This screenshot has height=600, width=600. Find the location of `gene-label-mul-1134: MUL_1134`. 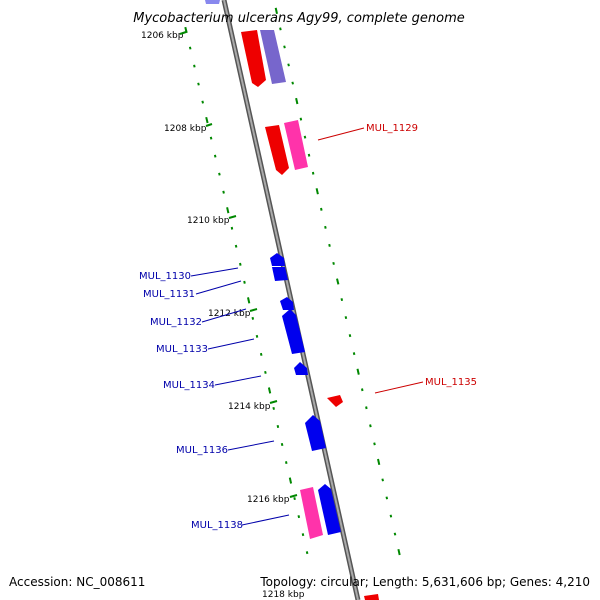

gene-label-mul-1134: MUL_1134 is located at coordinates (189, 385).